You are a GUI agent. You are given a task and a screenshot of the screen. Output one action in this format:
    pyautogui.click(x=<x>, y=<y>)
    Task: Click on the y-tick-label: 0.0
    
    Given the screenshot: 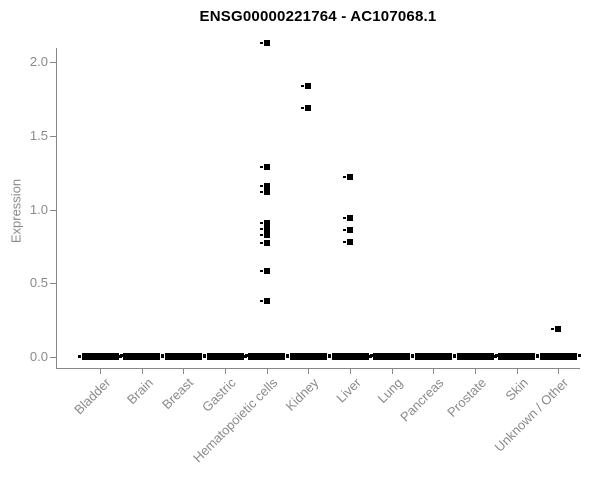 What is the action you would take?
    pyautogui.click(x=38, y=356)
    